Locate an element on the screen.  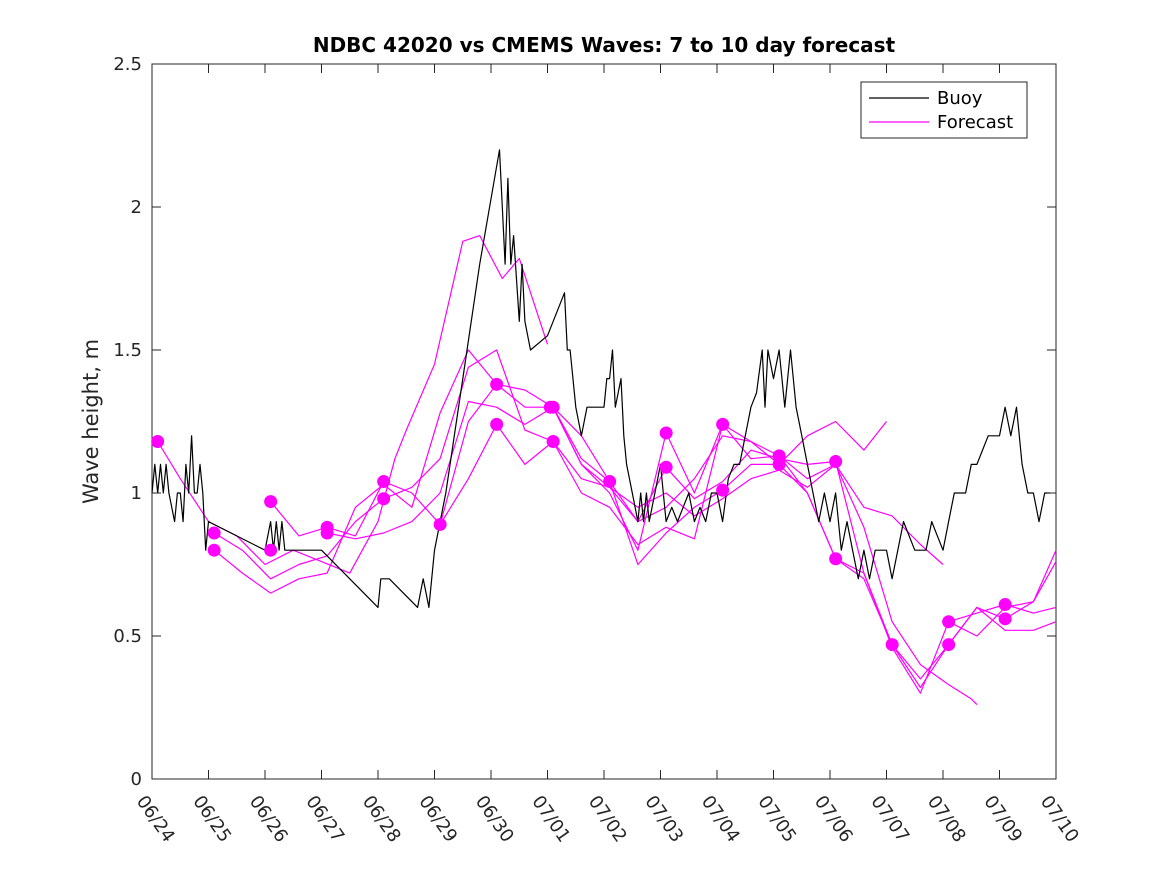
x-tick-label: 07/03 is located at coordinates (663, 819).